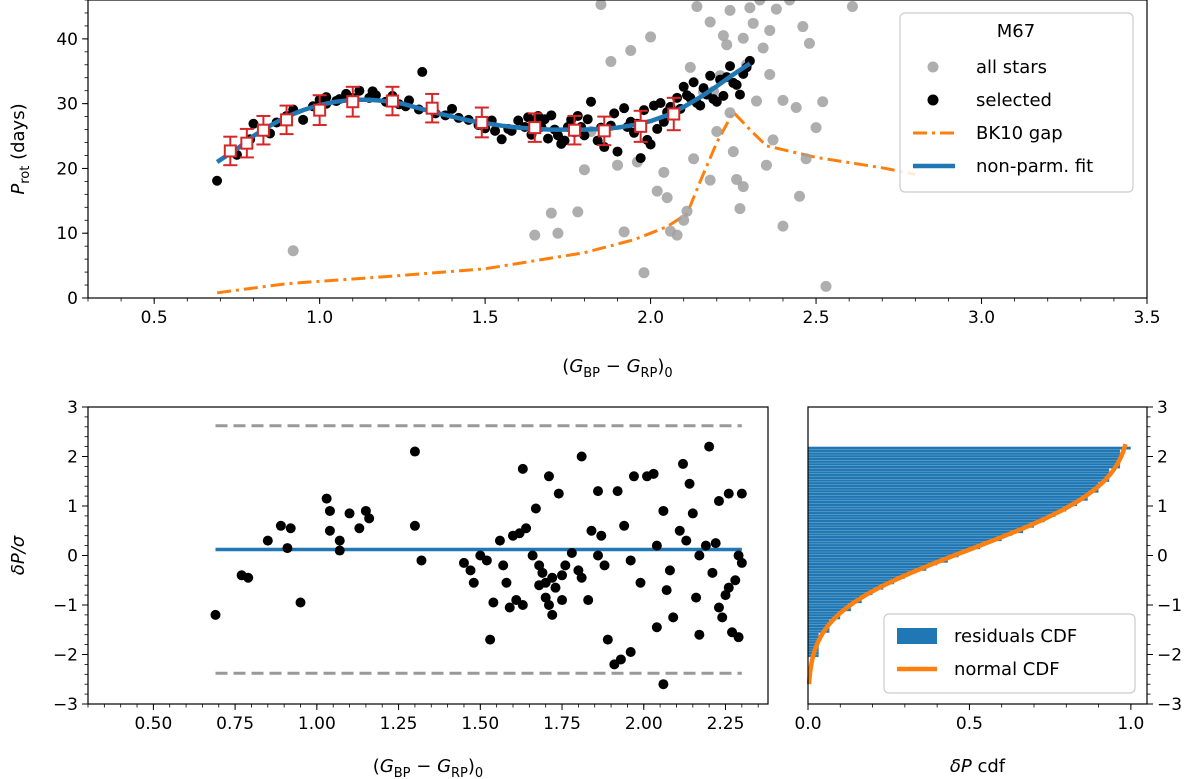  Describe the element at coordinates (1011, 67) in the screenshot. I see `legend-label: all stars` at that location.